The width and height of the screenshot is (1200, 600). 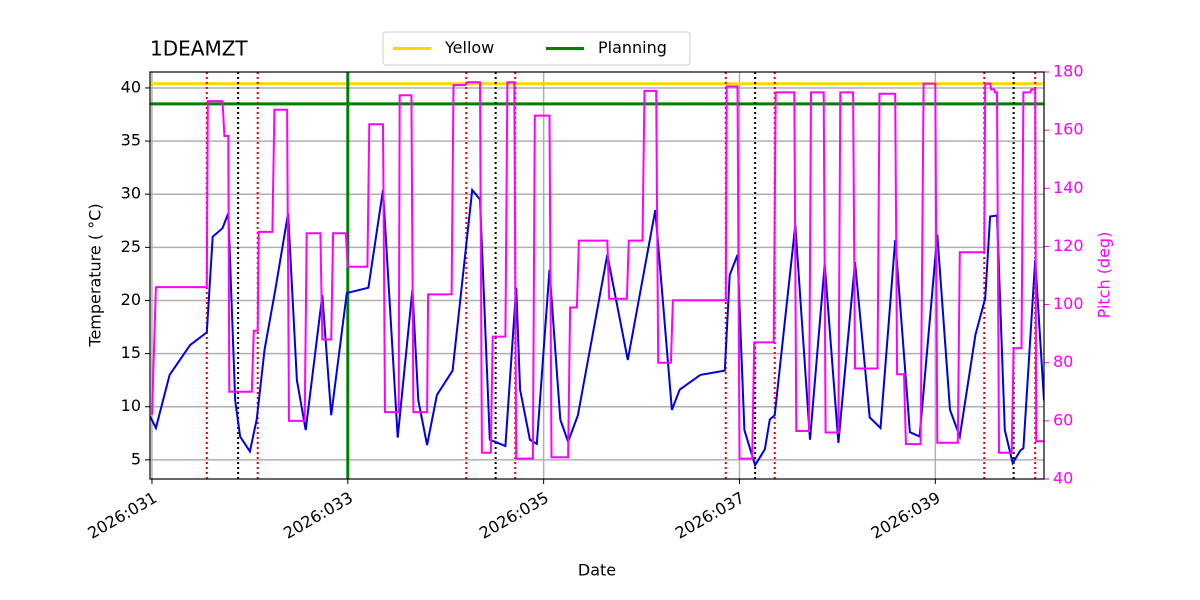 I want to click on y2-tick-label: 140, so click(x=1068, y=187).